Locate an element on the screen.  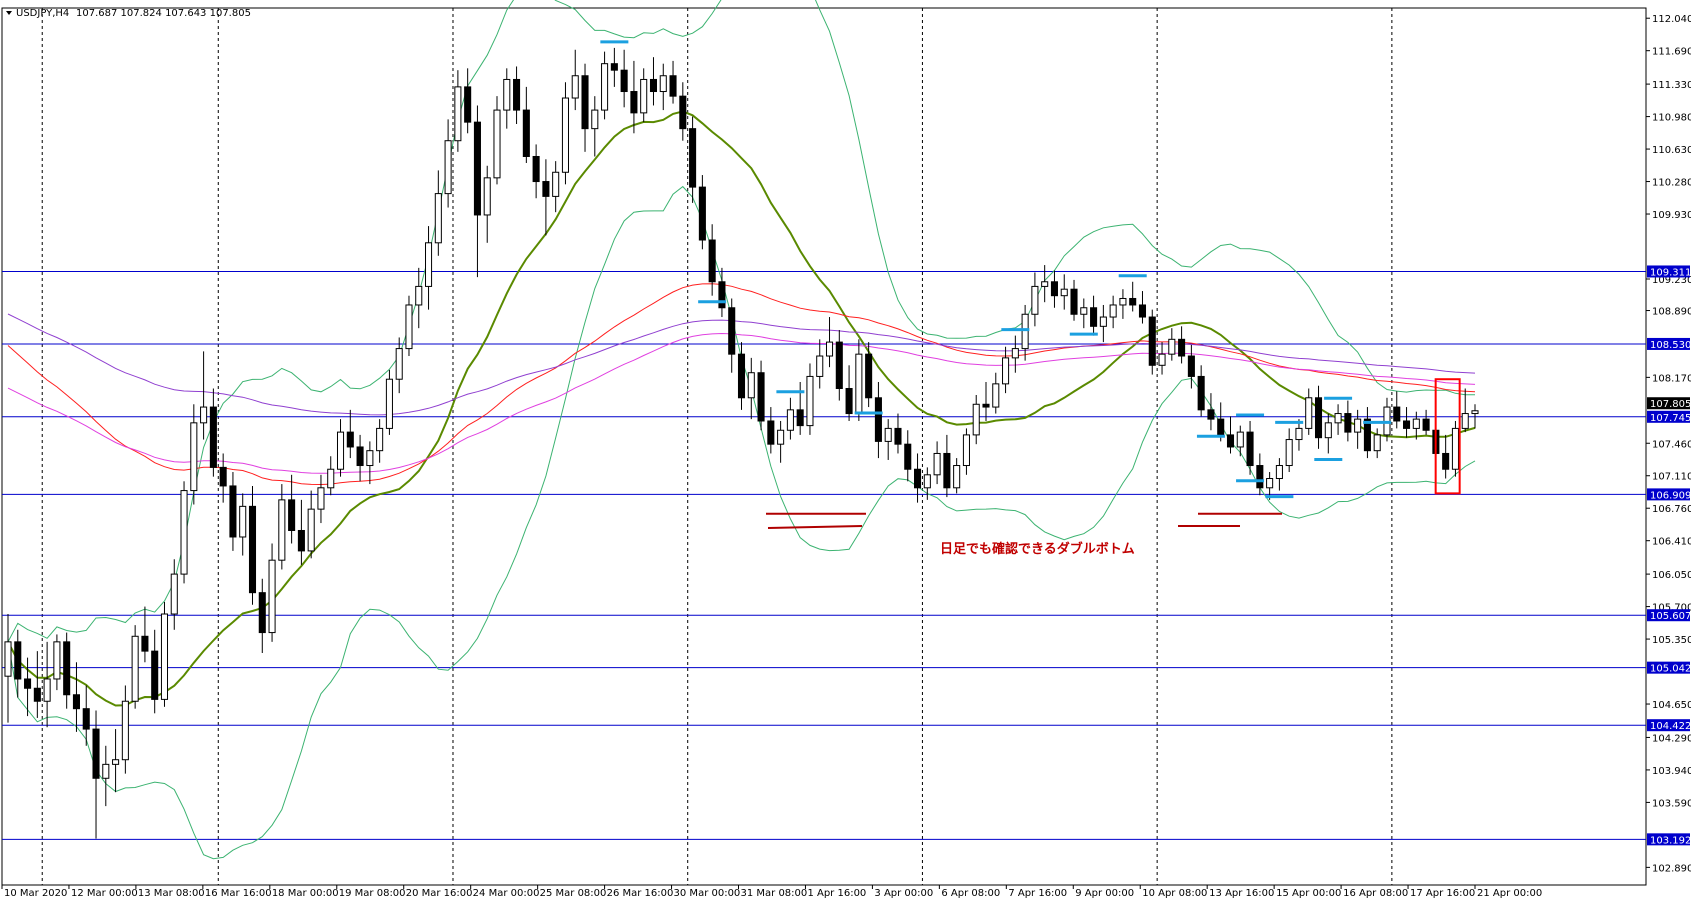
x-tick-label: 12 Mar 00:00 is located at coordinates (104, 893).